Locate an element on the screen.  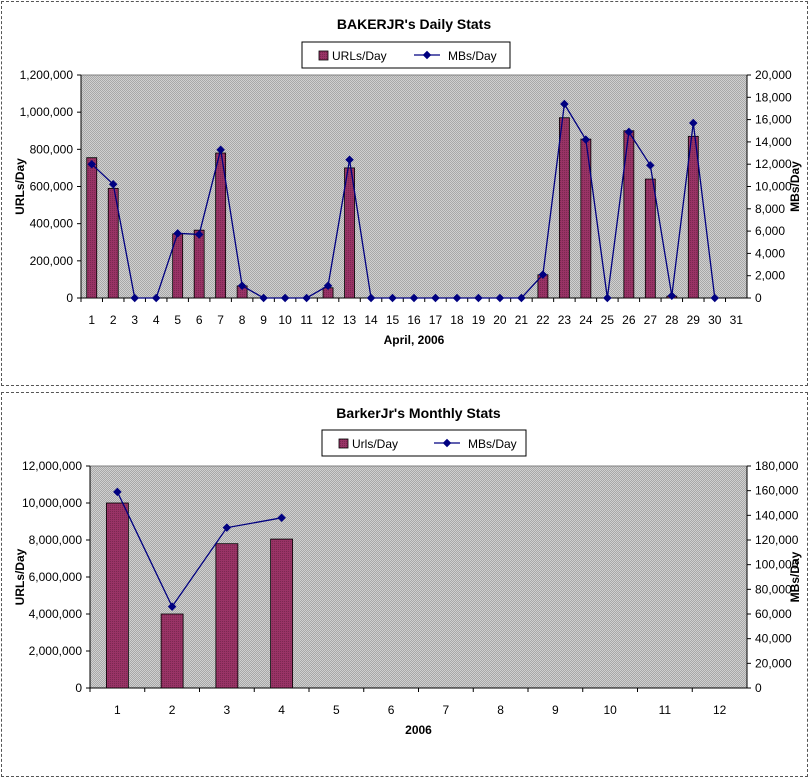
legend: URLs/Day MBs/Day is located at coordinates (406, 55).